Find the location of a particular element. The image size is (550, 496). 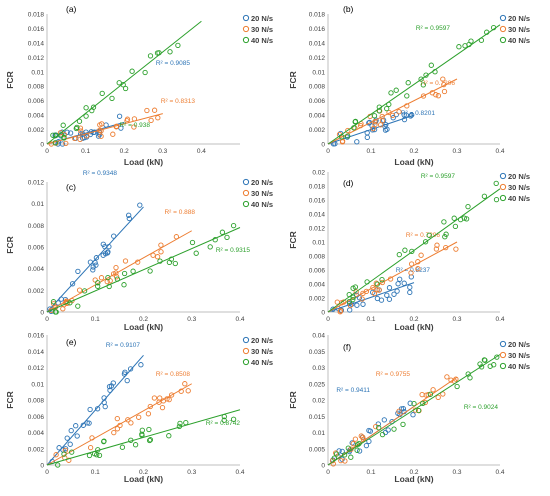

panel-label: (f) is located at coordinates (347, 347).